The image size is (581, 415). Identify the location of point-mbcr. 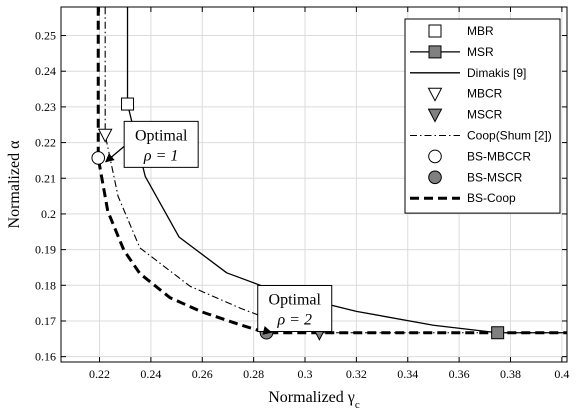
(105, 135).